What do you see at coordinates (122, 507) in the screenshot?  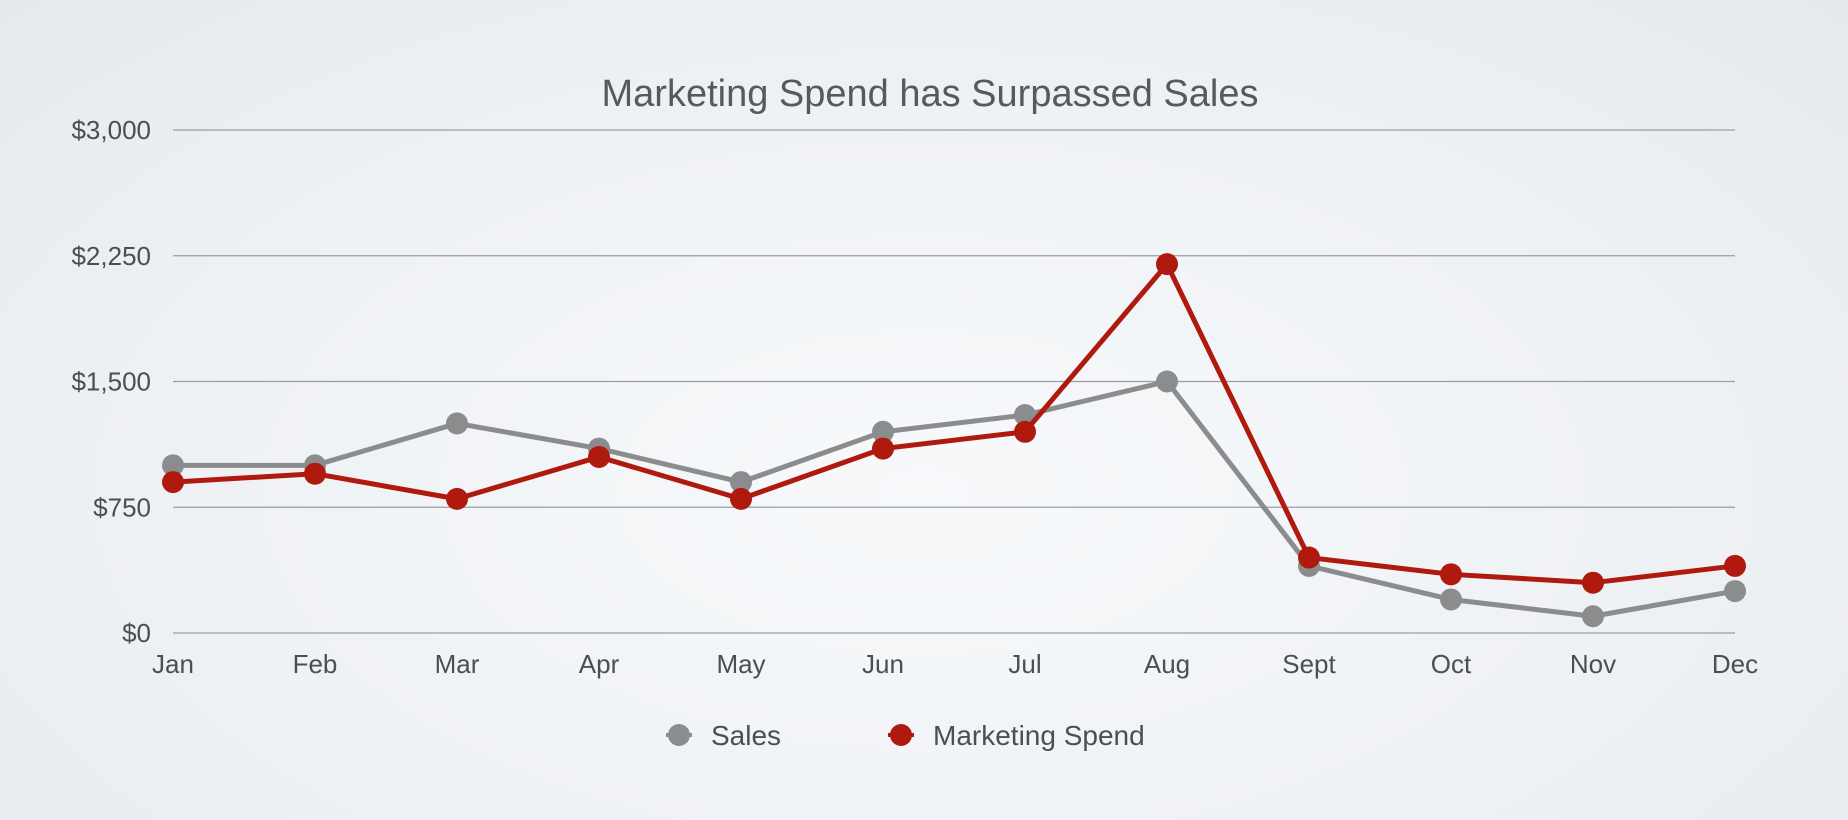 I see `y-tick-label: $750` at bounding box center [122, 507].